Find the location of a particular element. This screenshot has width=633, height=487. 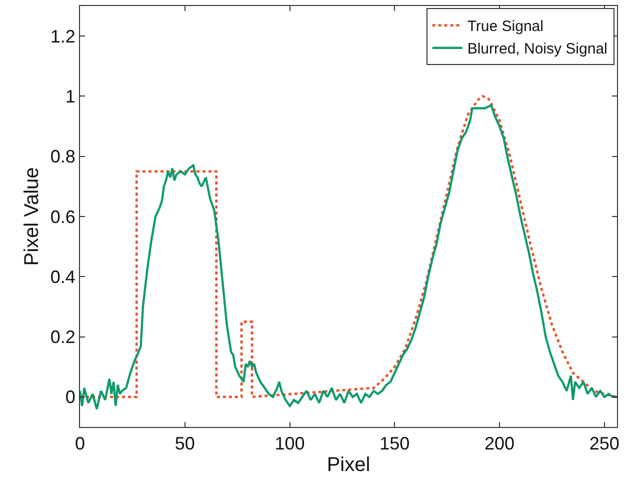

x-tick-label: 150 is located at coordinates (395, 444).